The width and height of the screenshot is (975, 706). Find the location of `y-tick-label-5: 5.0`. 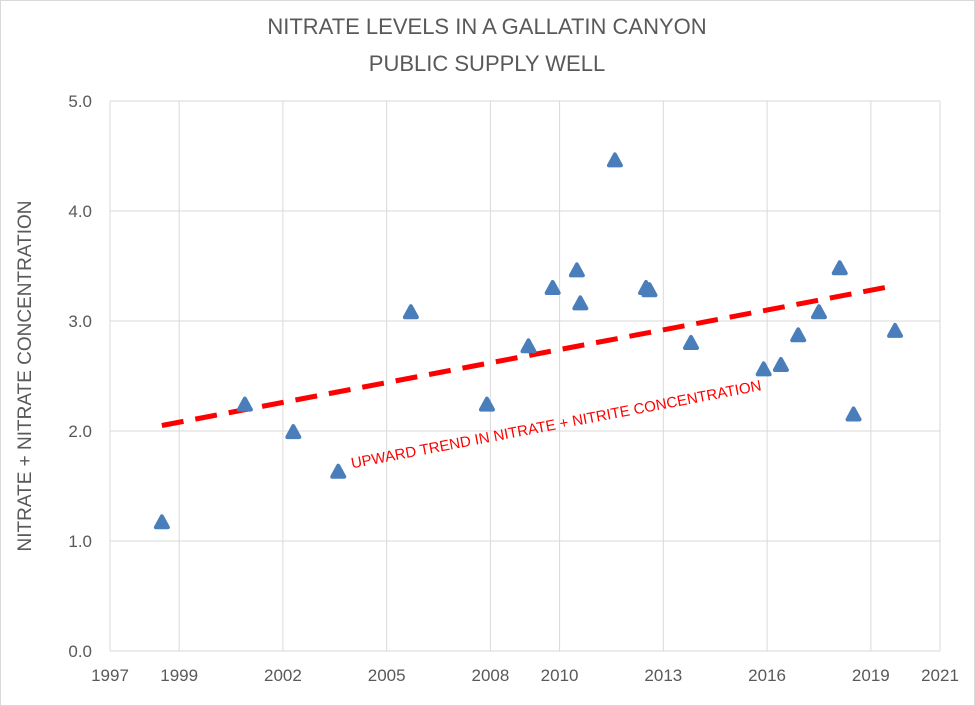

y-tick-label-5: 5.0 is located at coordinates (80, 101).